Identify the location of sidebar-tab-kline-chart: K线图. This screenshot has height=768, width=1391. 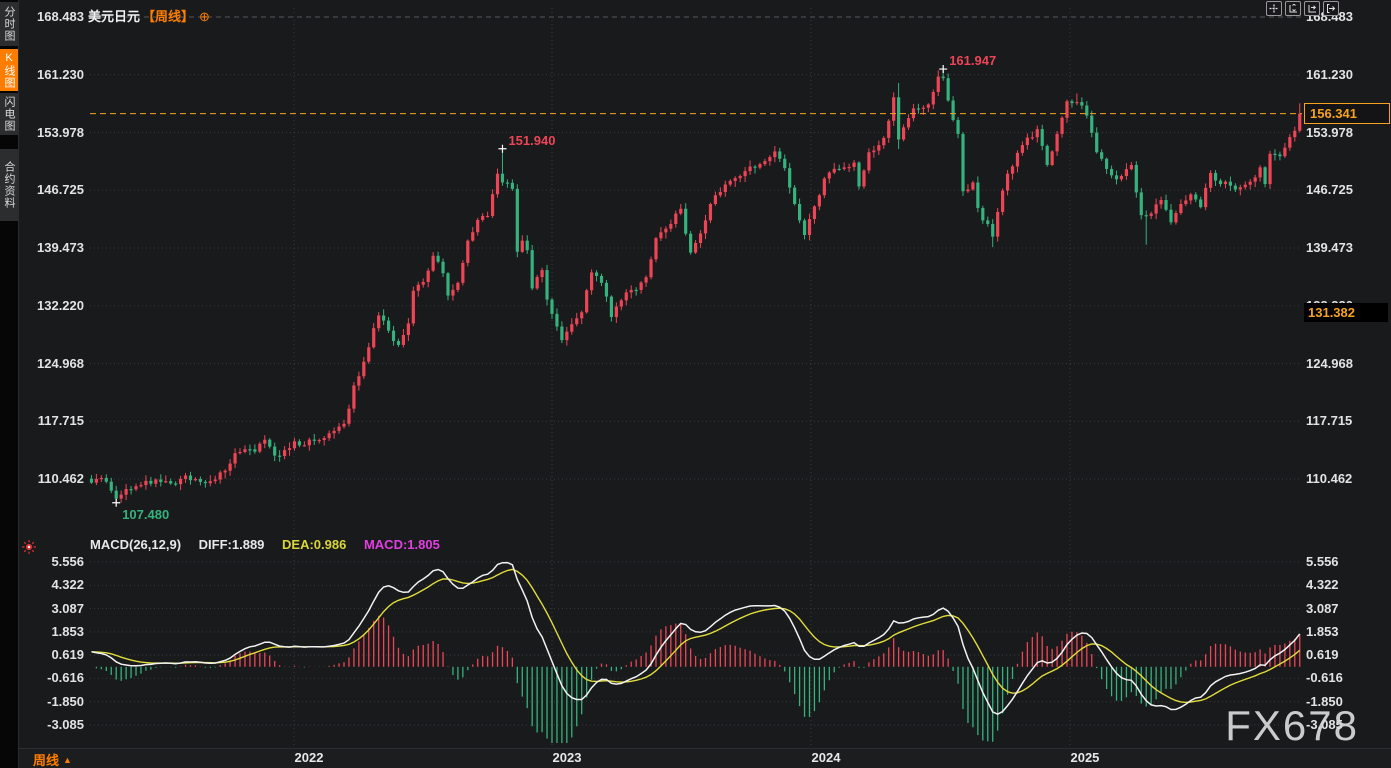
(9, 70).